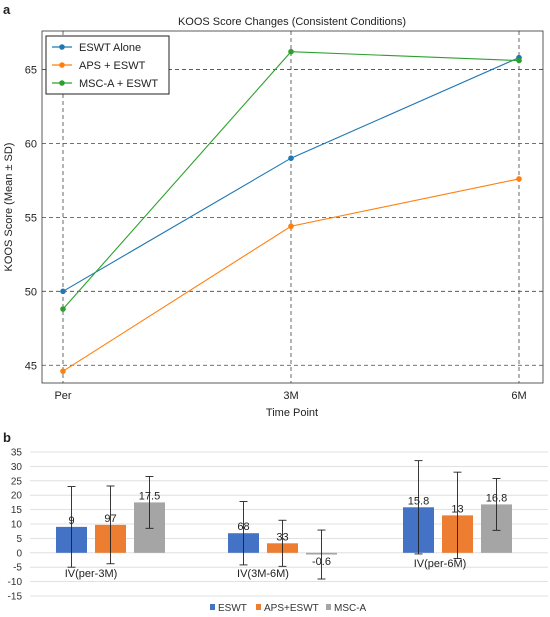 This screenshot has height=617, width=550. What do you see at coordinates (112, 66) in the screenshot?
I see `chart-a-legend-label: APS + ESWT` at bounding box center [112, 66].